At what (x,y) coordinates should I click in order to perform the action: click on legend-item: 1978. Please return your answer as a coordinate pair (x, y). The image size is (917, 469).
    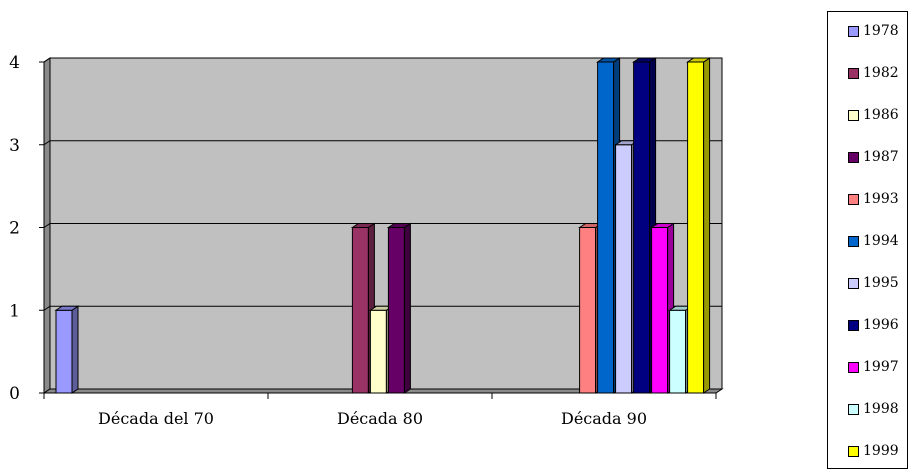
    Looking at the image, I should click on (873, 31).